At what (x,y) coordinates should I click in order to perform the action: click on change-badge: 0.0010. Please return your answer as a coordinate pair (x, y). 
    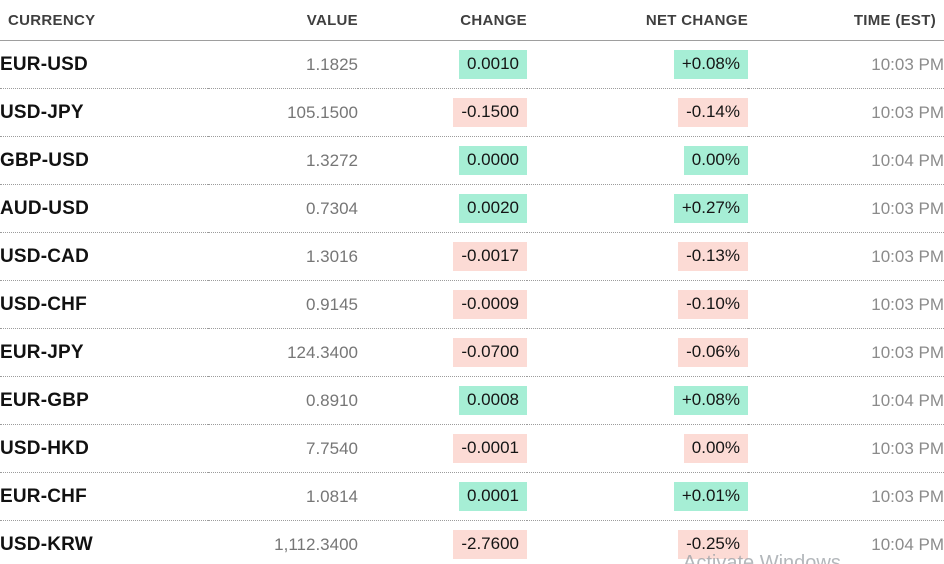
    Looking at the image, I should click on (493, 64).